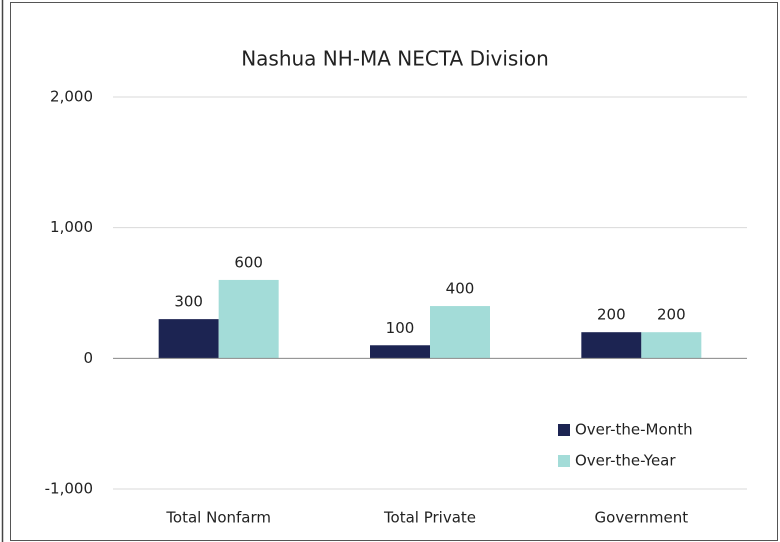 This screenshot has width=780, height=542. What do you see at coordinates (400, 328) in the screenshot?
I see `data-label: 100` at bounding box center [400, 328].